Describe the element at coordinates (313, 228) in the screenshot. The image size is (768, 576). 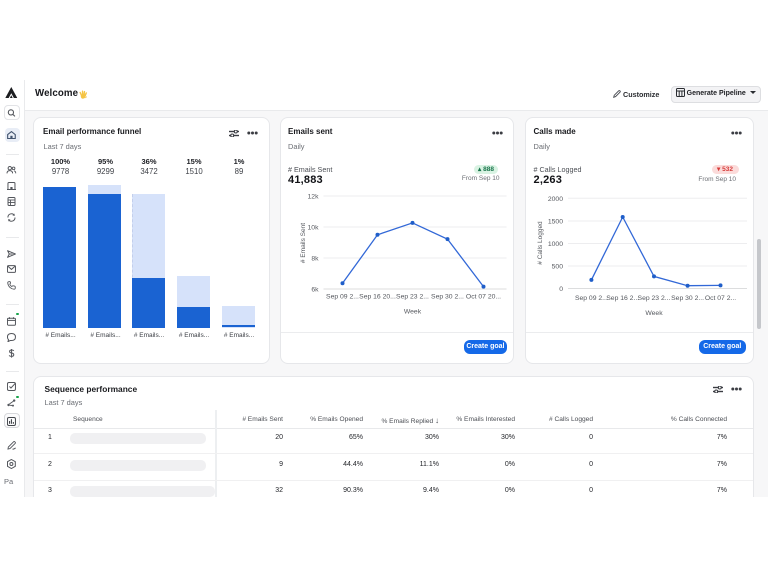
I see `svg-text: 10k` at that location.